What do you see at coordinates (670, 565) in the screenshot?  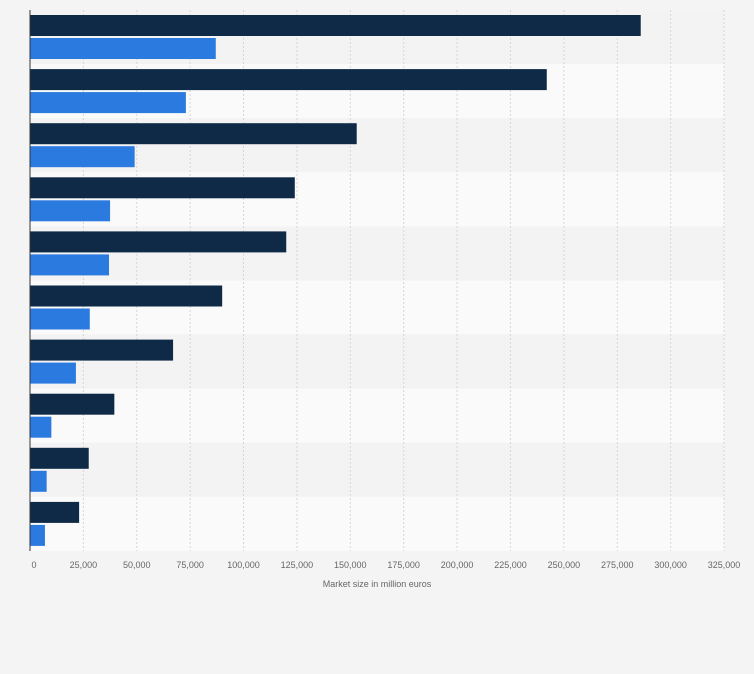 I see `x-tick-label: 300,000` at bounding box center [670, 565].